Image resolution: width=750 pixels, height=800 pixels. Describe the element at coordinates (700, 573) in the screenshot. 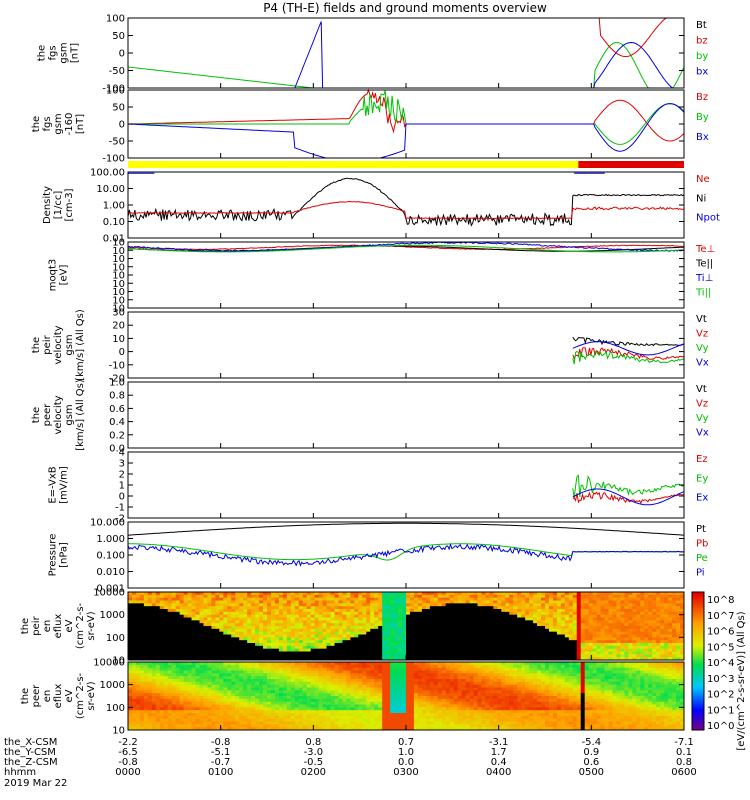

I see `legend-Pi: Pi` at that location.